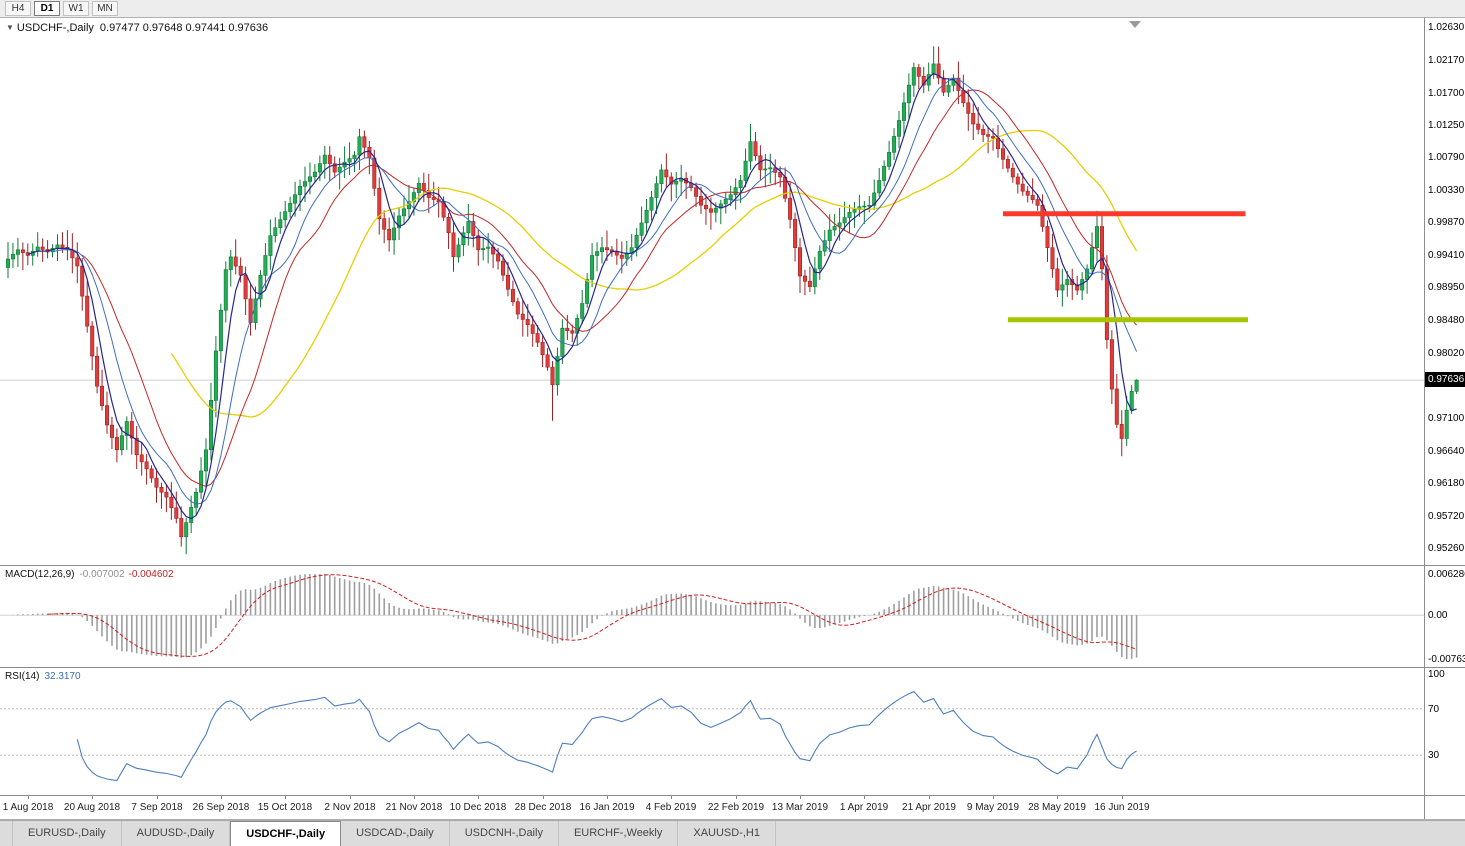  Describe the element at coordinates (1446, 548) in the screenshot. I see `price-axis-label: 0.95260` at that location.